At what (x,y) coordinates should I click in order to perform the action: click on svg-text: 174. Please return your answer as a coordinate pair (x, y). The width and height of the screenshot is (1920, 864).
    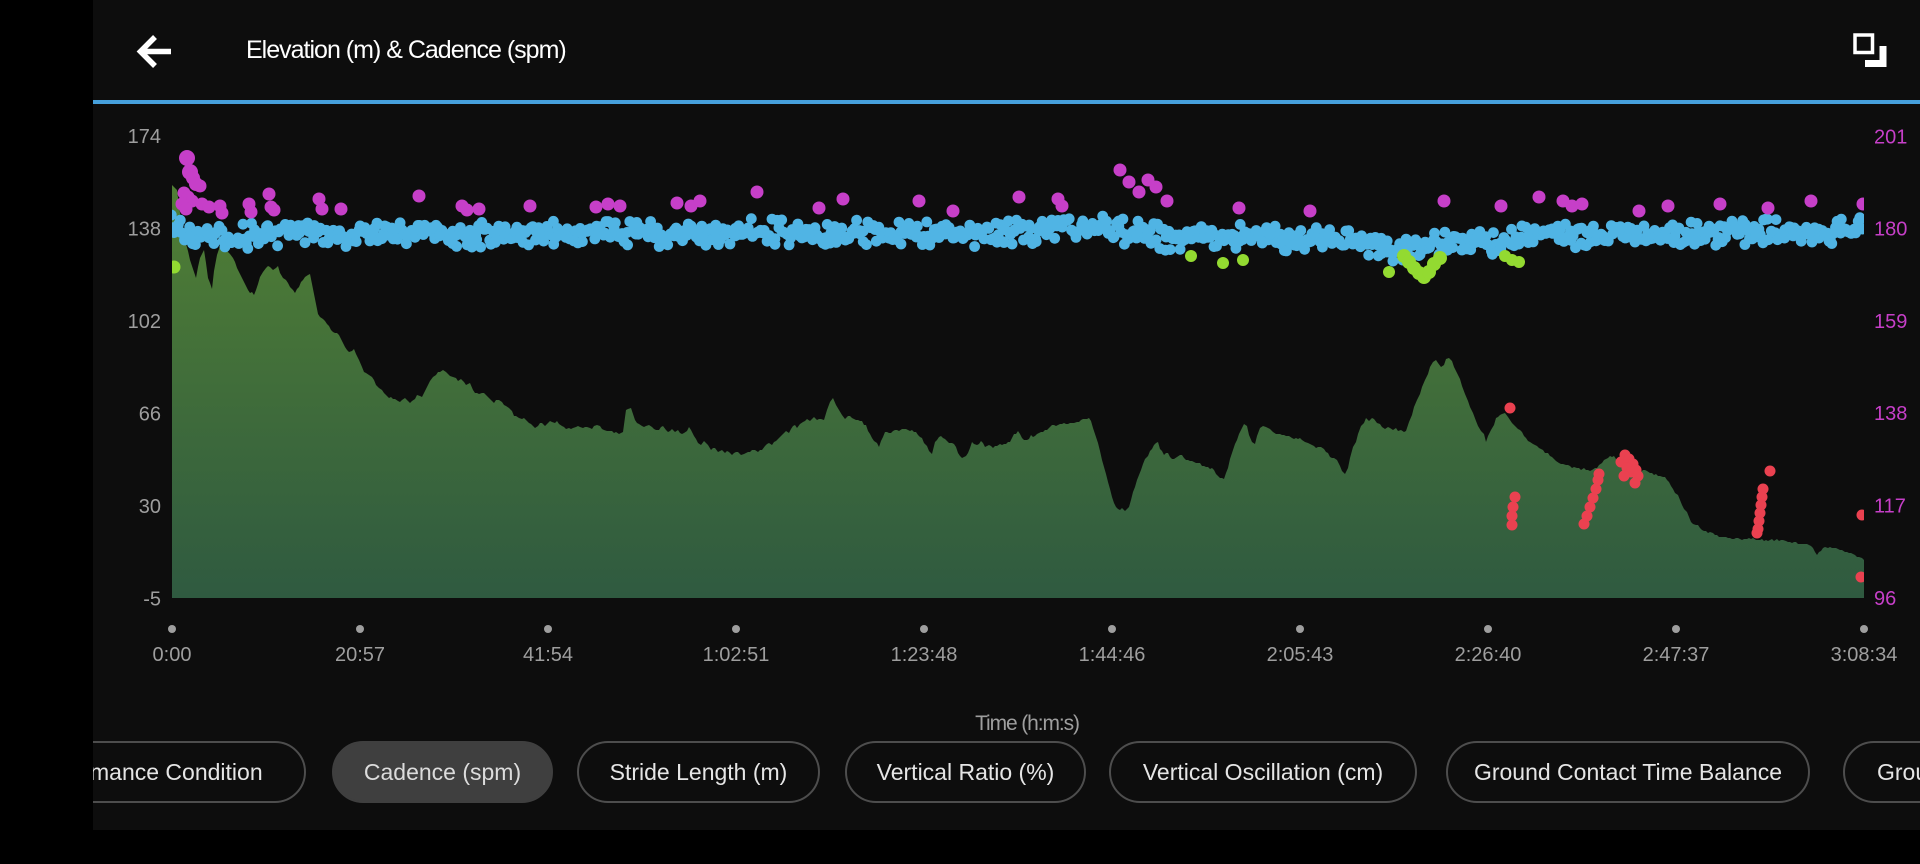
    Looking at the image, I should click on (144, 137).